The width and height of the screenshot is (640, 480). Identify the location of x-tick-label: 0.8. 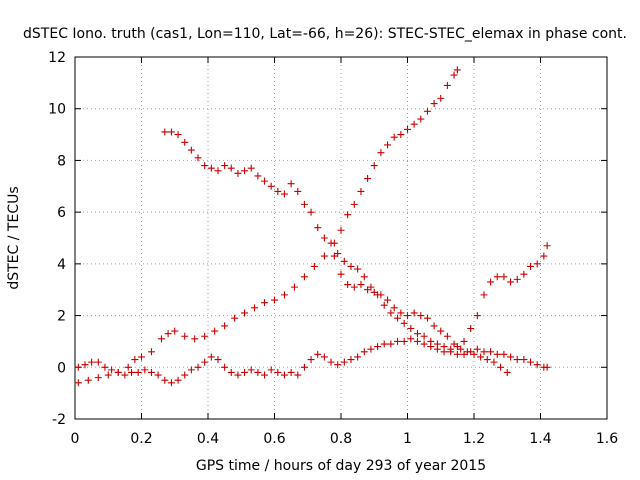
(341, 439).